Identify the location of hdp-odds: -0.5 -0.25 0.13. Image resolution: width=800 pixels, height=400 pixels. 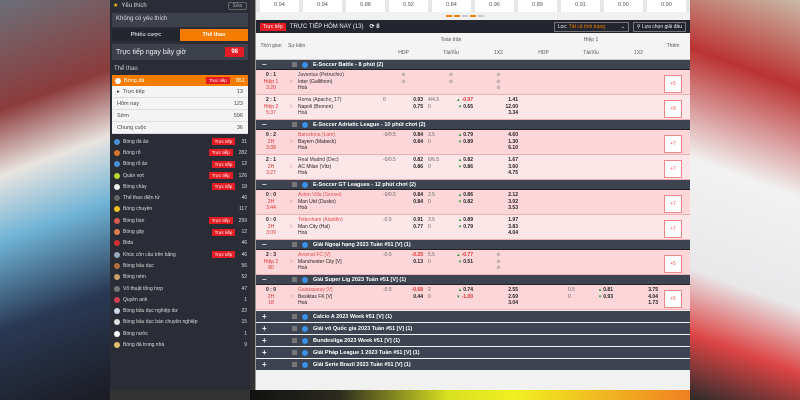
(403, 262).